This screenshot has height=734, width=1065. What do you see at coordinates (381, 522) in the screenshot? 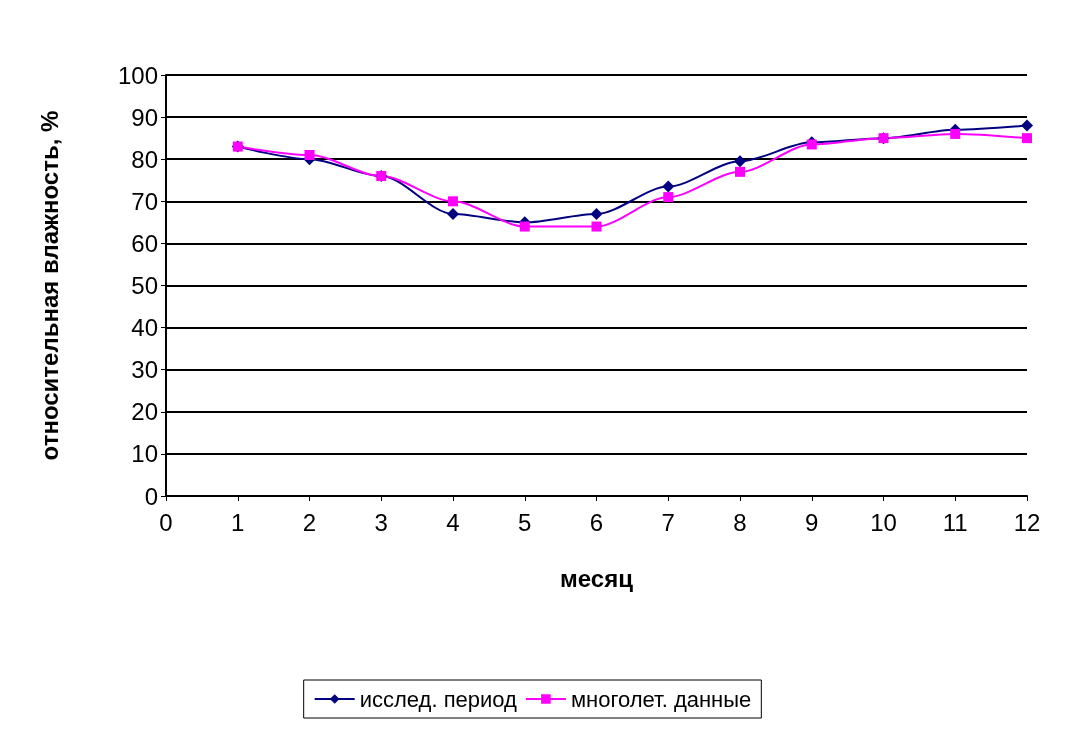
I see `x-tick-label: 3` at bounding box center [381, 522].